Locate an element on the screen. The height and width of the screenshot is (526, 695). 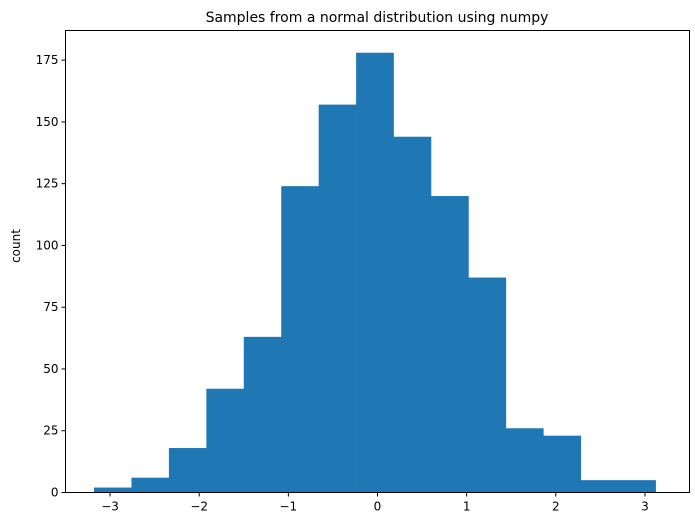
y-tick-label: 75 is located at coordinates (50, 307).